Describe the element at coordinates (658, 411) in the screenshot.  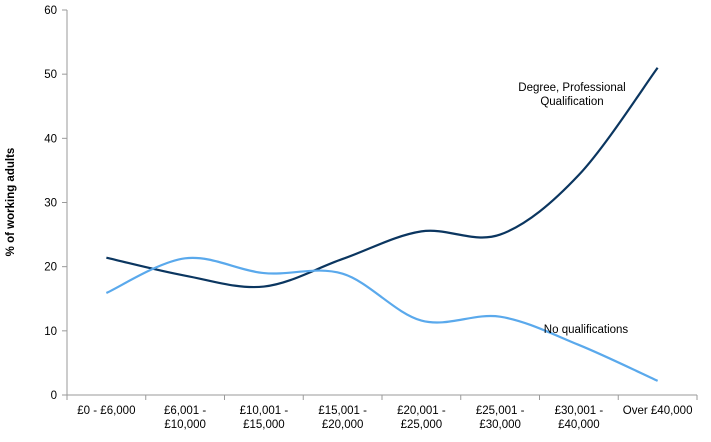
I see `x-tick-label: Over £40,000` at that location.